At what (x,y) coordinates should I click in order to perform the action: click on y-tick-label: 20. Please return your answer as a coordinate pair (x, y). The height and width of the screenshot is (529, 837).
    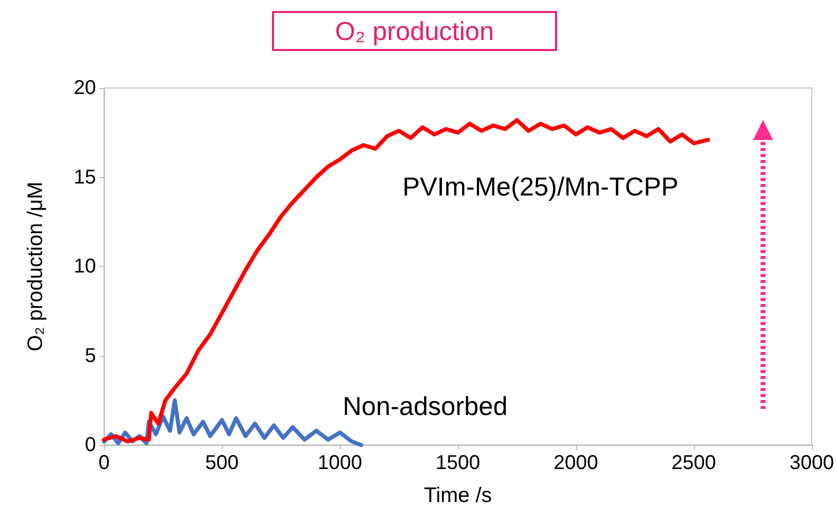
    Looking at the image, I should click on (85, 88).